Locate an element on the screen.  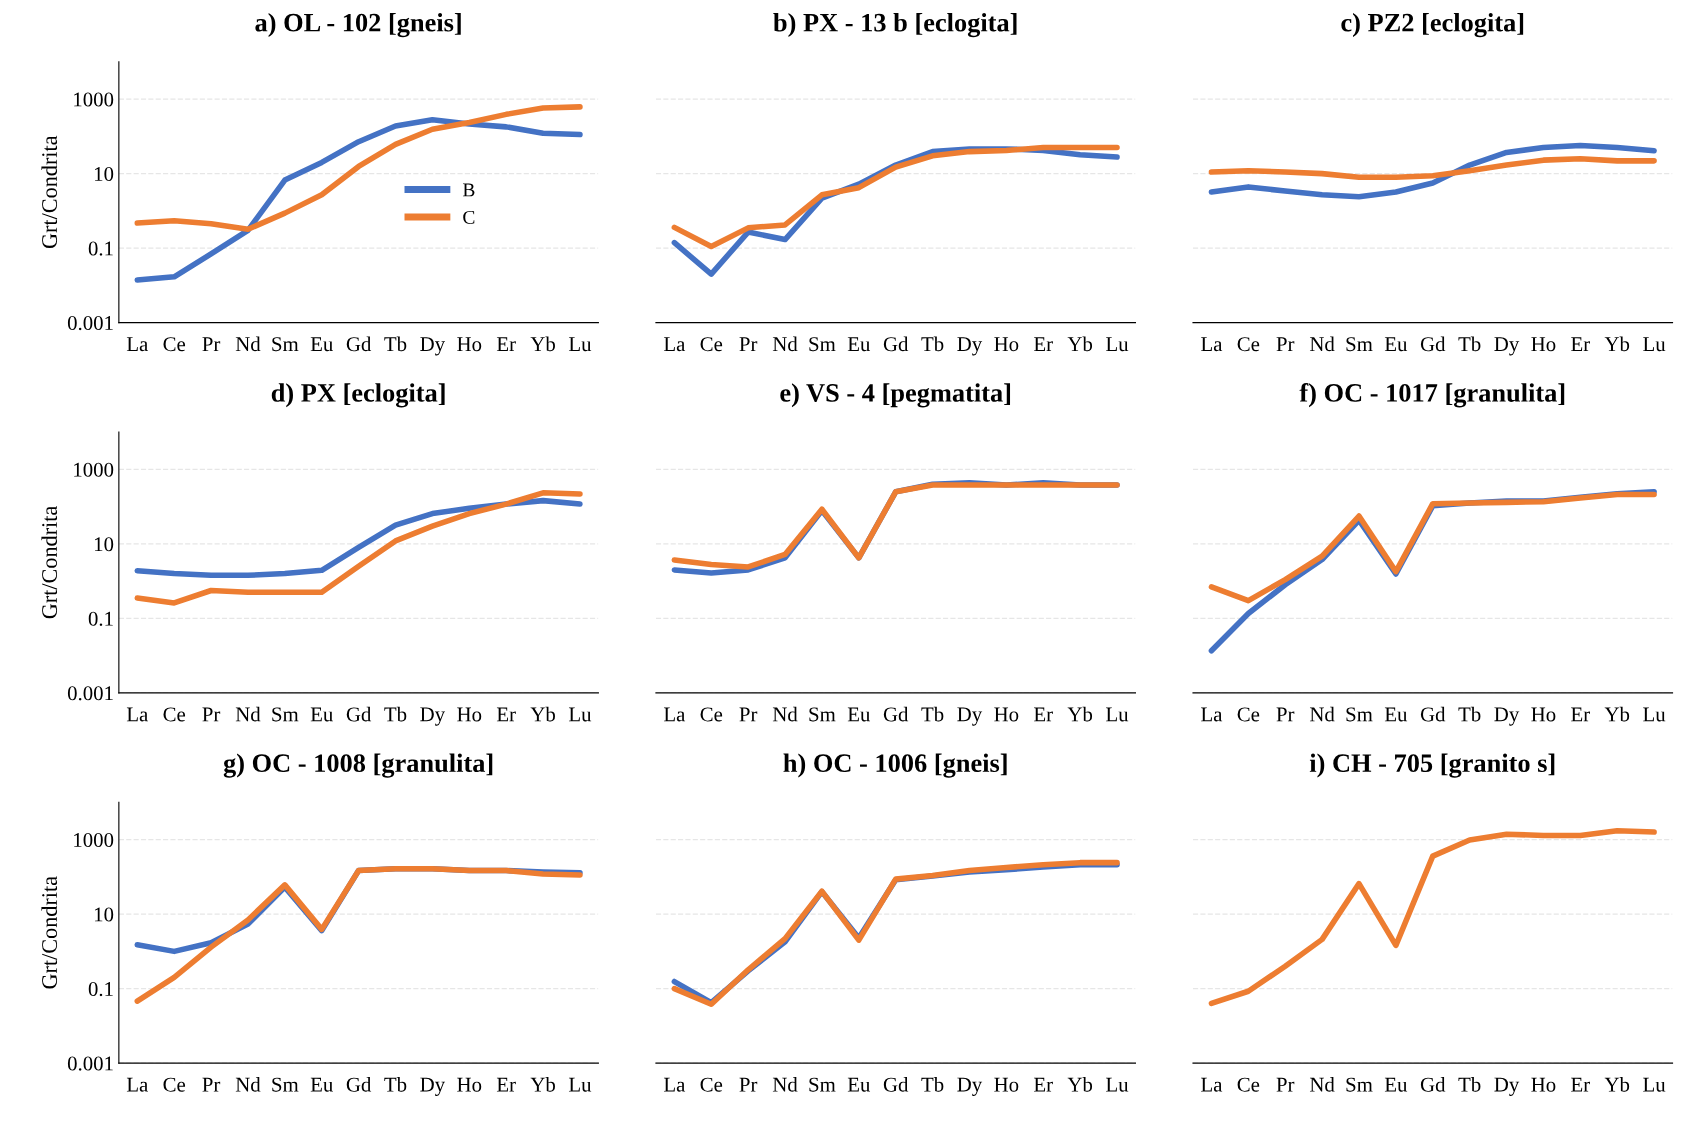
legend-label: C is located at coordinates (469, 217).